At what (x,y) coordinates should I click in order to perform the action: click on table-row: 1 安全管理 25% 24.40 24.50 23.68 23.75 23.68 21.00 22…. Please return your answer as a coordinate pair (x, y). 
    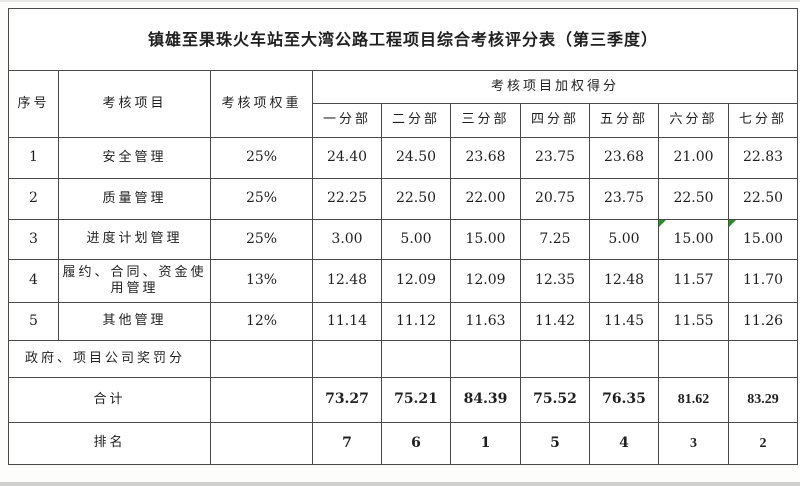
    Looking at the image, I should click on (403, 158).